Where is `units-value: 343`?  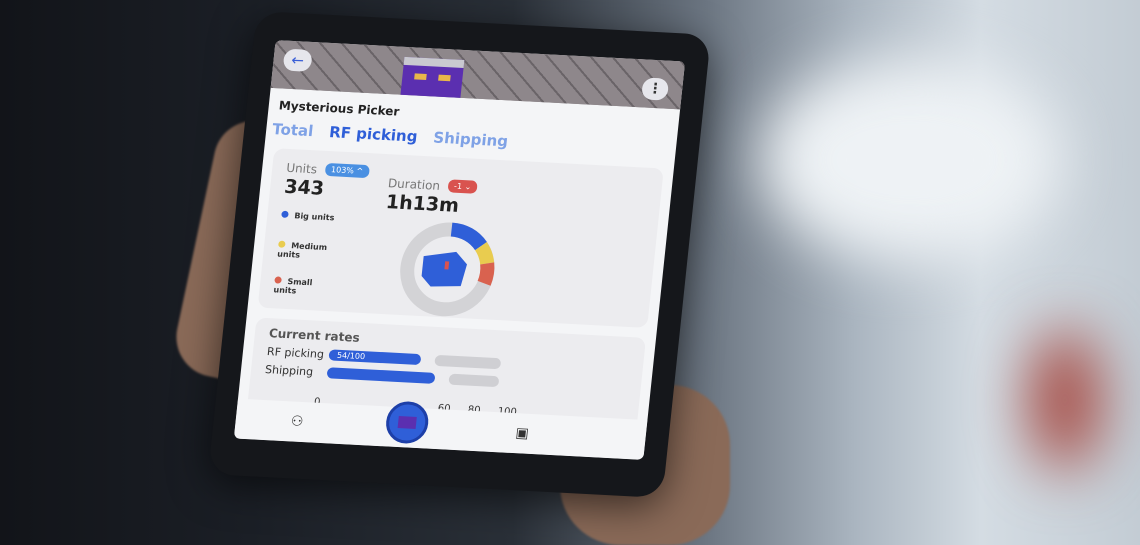 units-value: 343 is located at coordinates (304, 187).